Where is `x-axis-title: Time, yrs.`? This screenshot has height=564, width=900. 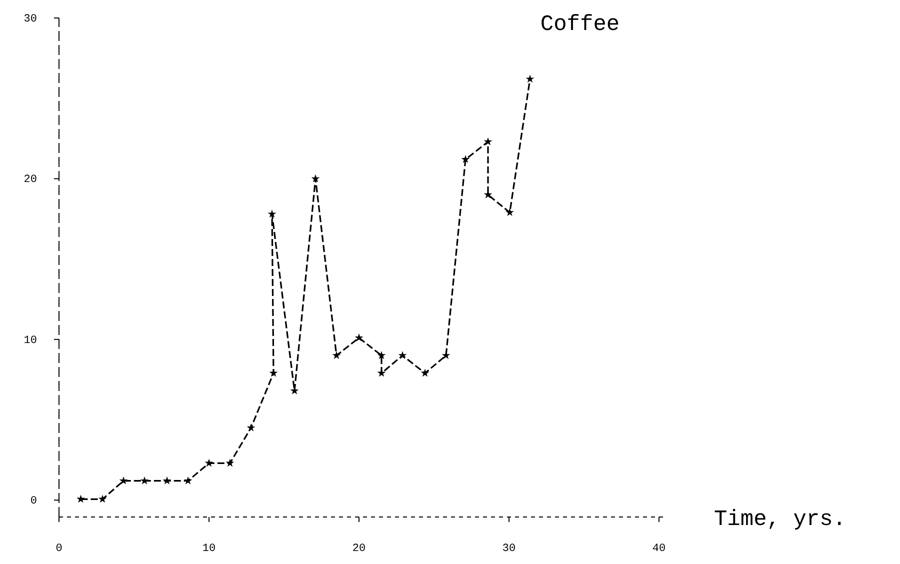 x-axis-title: Time, yrs. is located at coordinates (780, 519).